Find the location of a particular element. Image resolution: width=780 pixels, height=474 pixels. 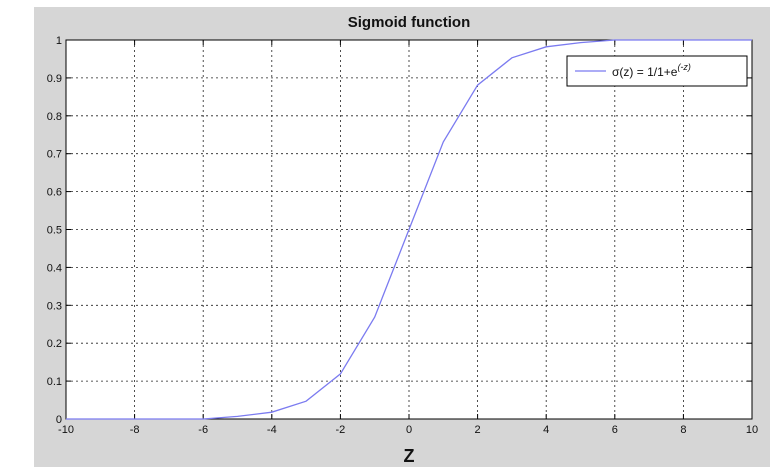

y-tick-label: 0.8 is located at coordinates (54, 117).